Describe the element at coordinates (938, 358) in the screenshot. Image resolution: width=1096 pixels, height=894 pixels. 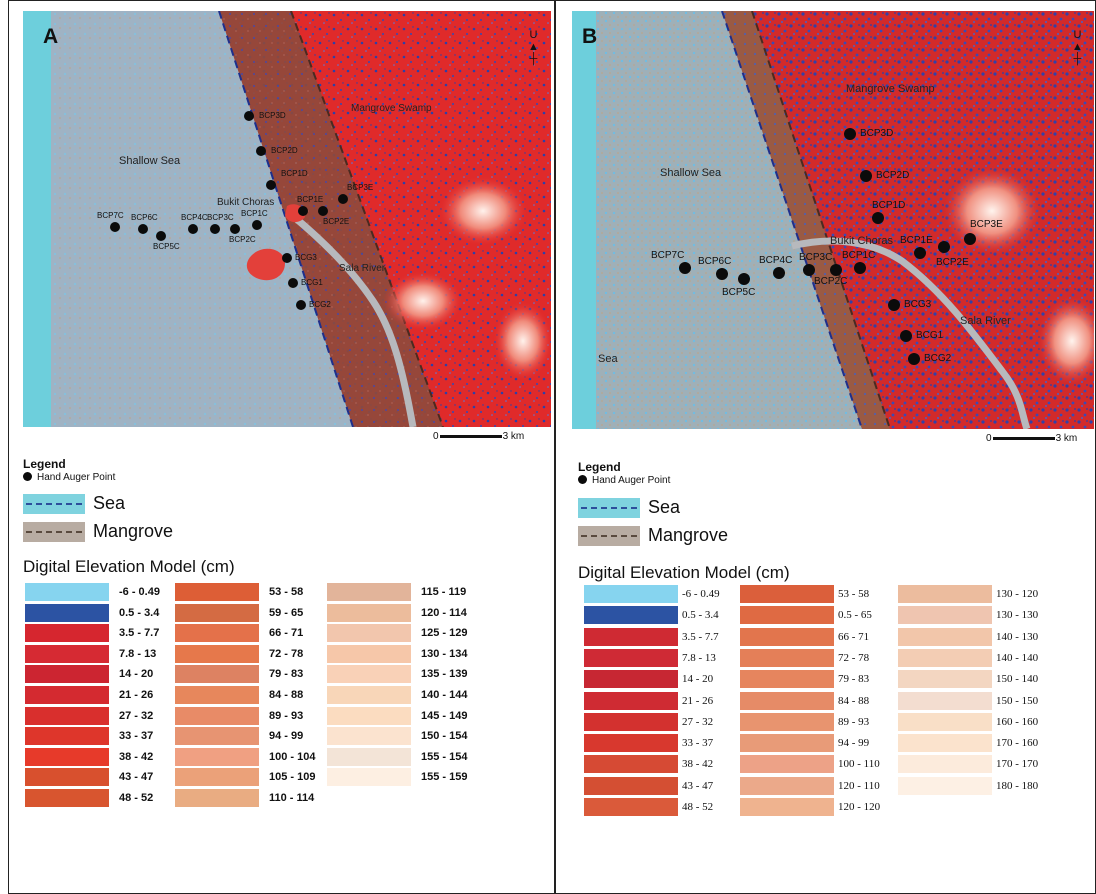
I see `auger-point-label: BCG2` at that location.